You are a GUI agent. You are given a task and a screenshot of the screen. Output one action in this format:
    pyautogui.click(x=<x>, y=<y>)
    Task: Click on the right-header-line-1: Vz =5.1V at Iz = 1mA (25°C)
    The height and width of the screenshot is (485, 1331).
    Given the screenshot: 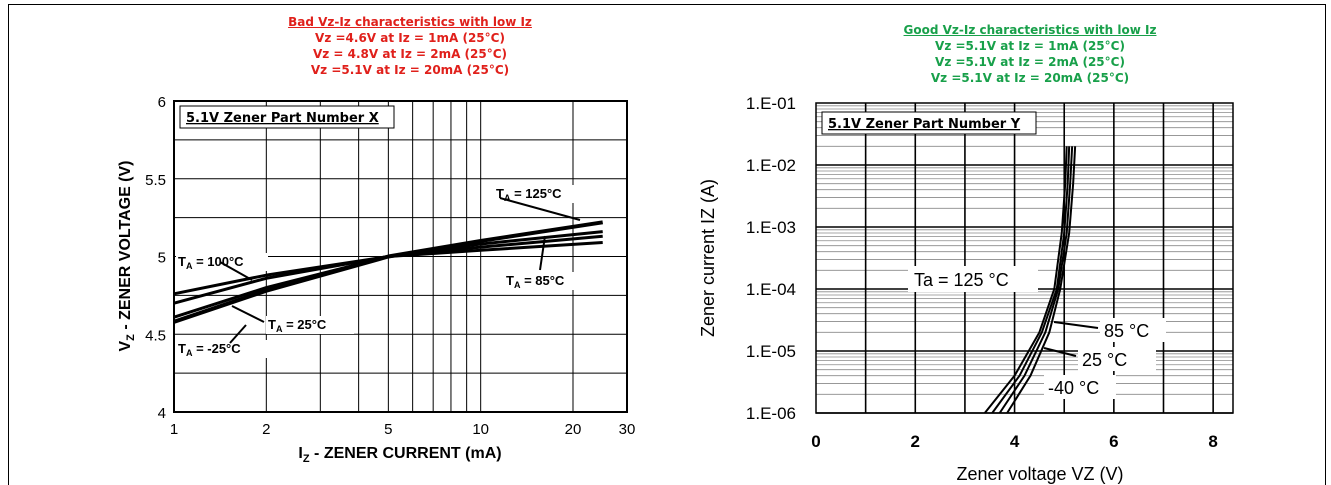 What is the action you would take?
    pyautogui.click(x=1030, y=46)
    